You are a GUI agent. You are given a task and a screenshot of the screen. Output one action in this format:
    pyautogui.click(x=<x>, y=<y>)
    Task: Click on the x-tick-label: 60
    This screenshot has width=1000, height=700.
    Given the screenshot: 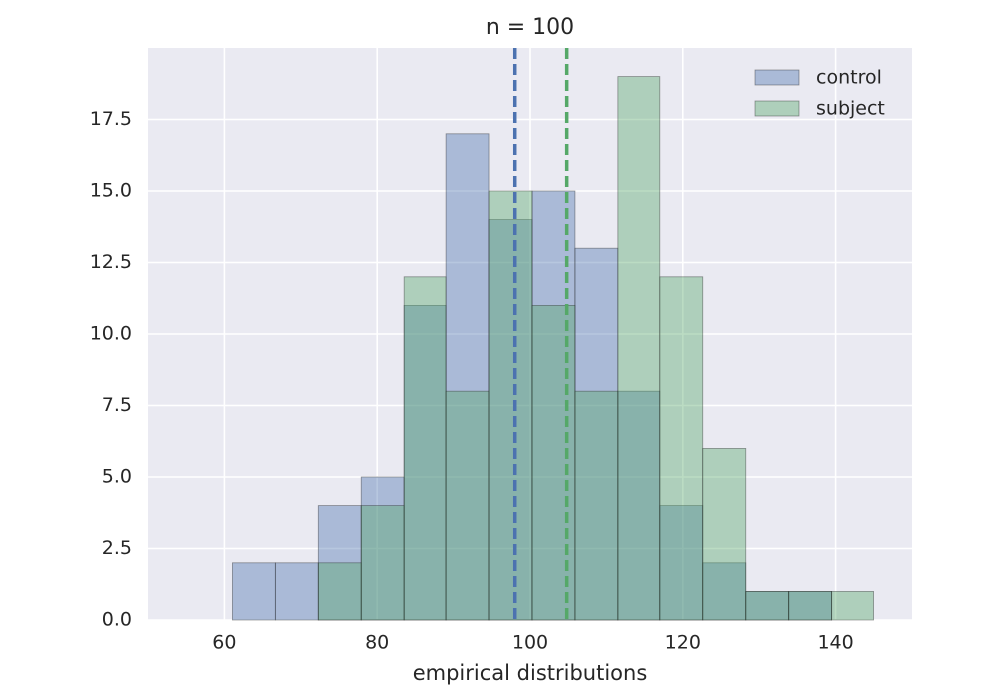 What is the action you would take?
    pyautogui.click(x=224, y=643)
    